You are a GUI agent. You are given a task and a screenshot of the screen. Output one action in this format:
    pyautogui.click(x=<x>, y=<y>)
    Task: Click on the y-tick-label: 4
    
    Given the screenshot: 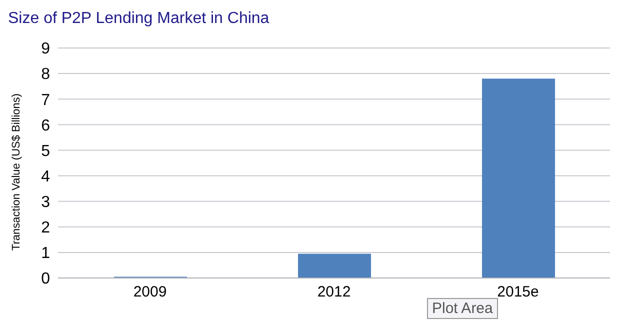 What is the action you would take?
    pyautogui.click(x=45, y=177)
    